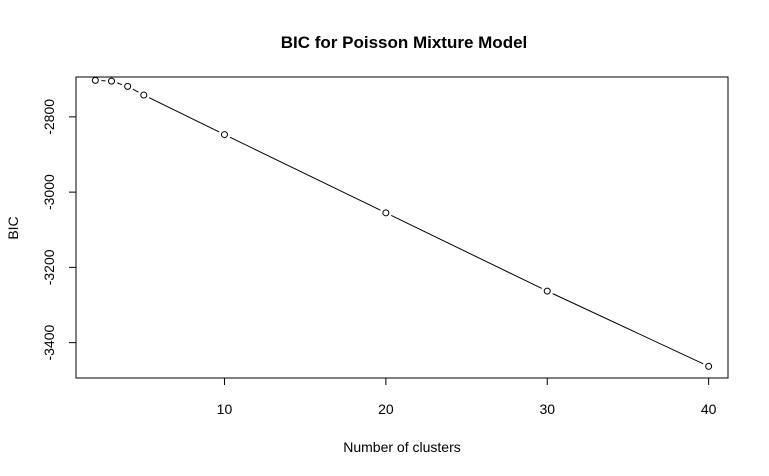 This screenshot has width=769, height=476. What do you see at coordinates (709, 409) in the screenshot?
I see `x-tick-label: 40` at bounding box center [709, 409].